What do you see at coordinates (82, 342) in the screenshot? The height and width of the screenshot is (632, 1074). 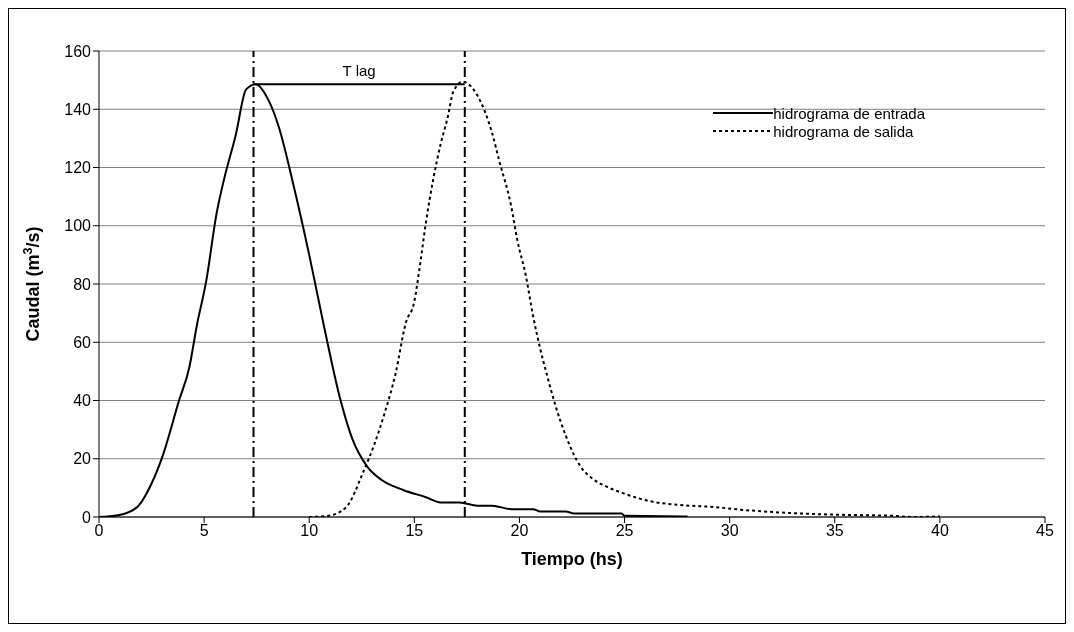 I see `y-tick-label: 60` at bounding box center [82, 342].